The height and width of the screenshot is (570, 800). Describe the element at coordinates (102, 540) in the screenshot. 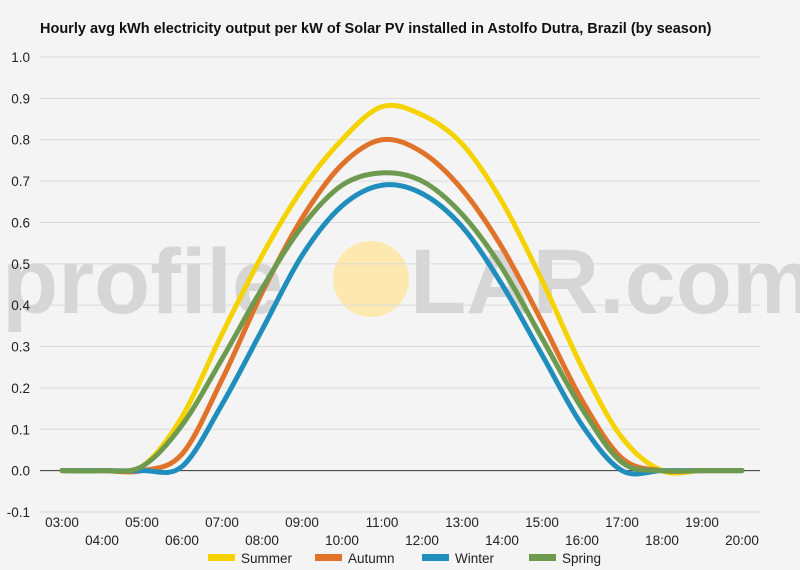

I see `x-tick-label: 04:00` at that location.